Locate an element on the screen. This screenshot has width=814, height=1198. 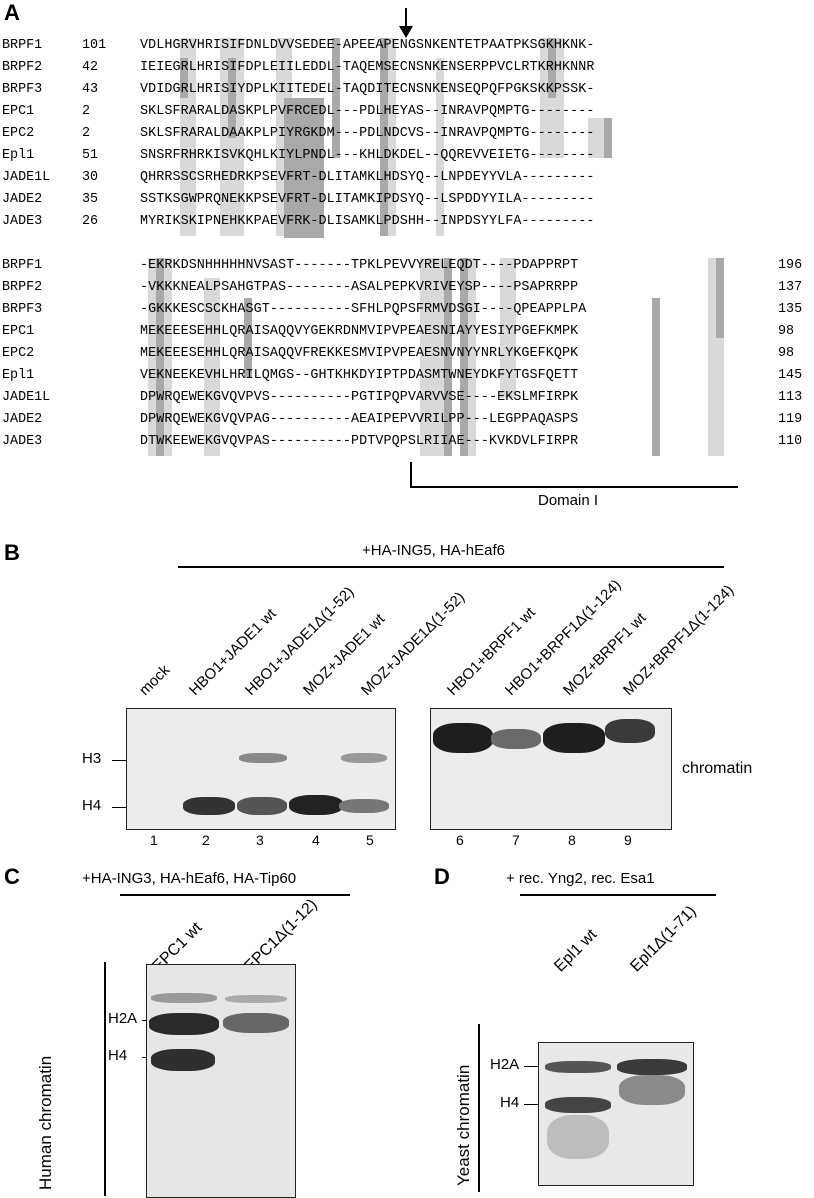
marker-h2a: H2A is located at coordinates (505, 1064).